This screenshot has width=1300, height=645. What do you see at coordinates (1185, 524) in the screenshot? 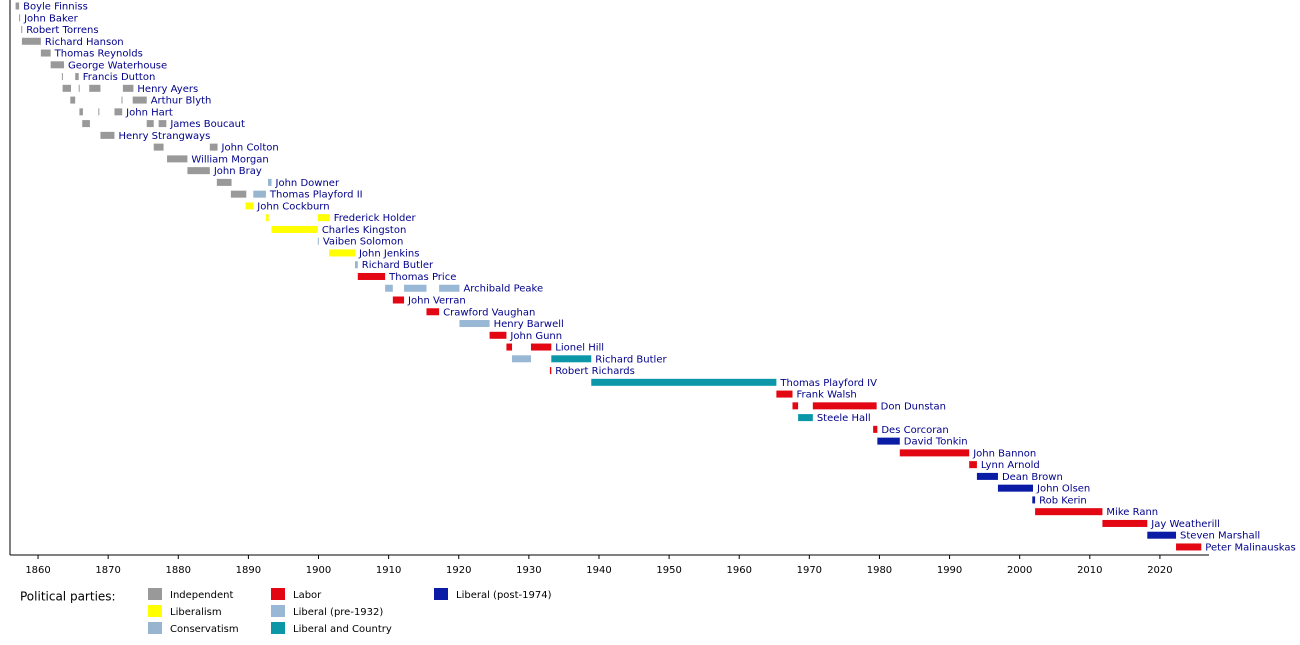
I see `premier-label: Jay Weatherill` at bounding box center [1185, 524].